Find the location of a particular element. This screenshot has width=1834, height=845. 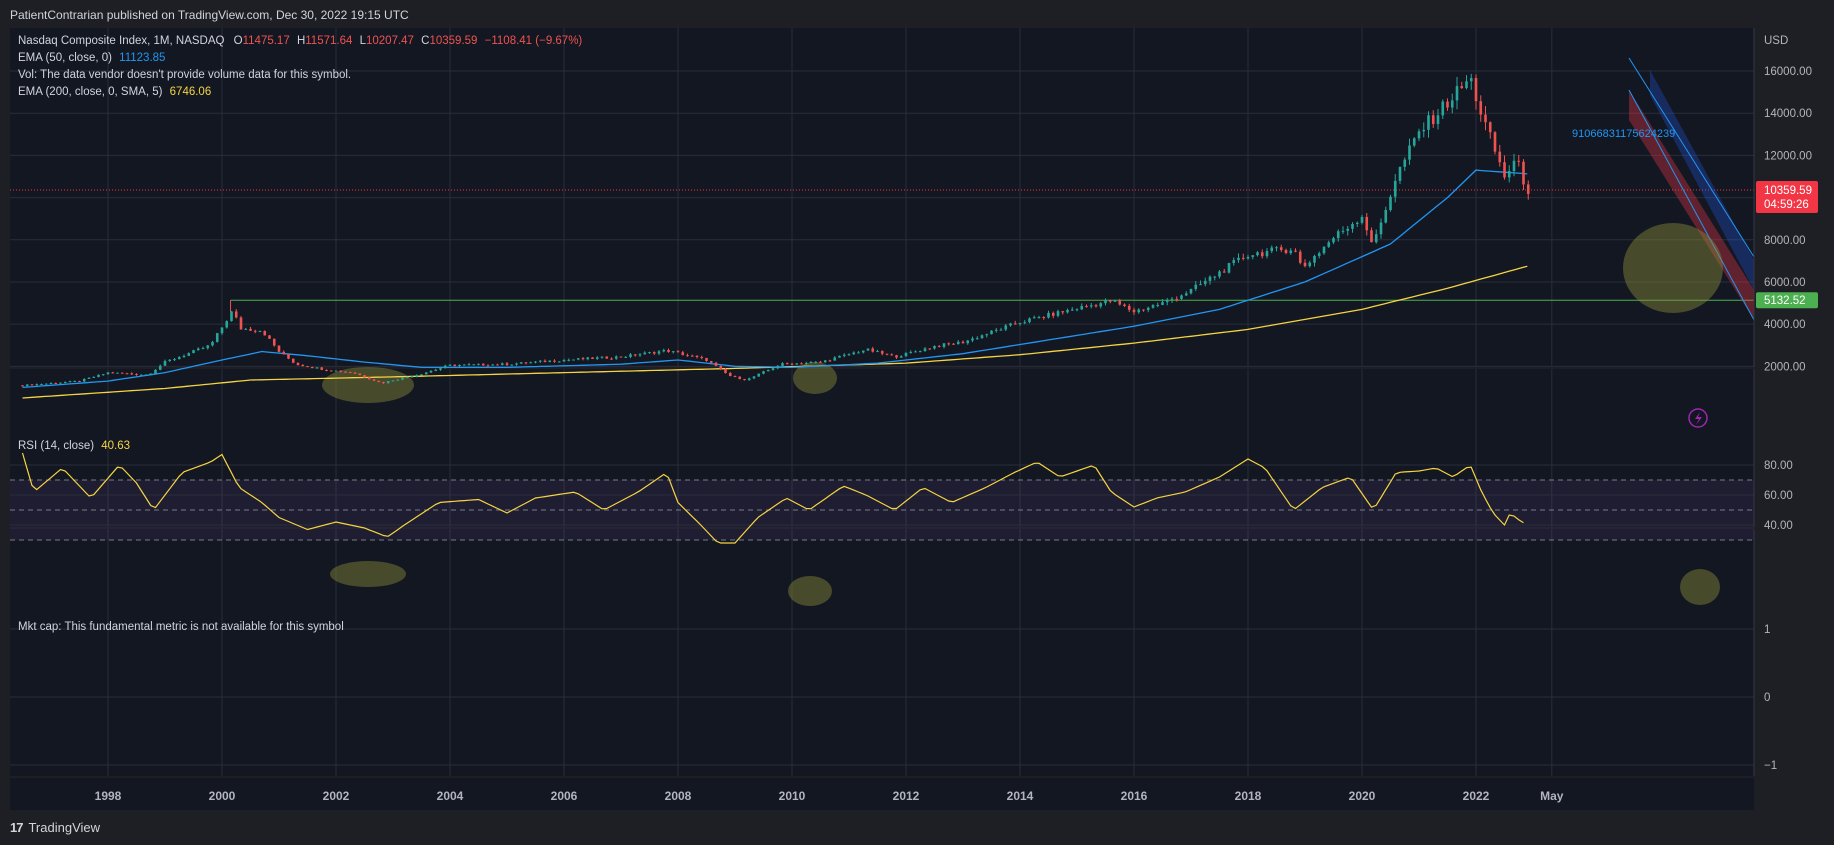

price-tick-label: 12000.00 is located at coordinates (1788, 156).